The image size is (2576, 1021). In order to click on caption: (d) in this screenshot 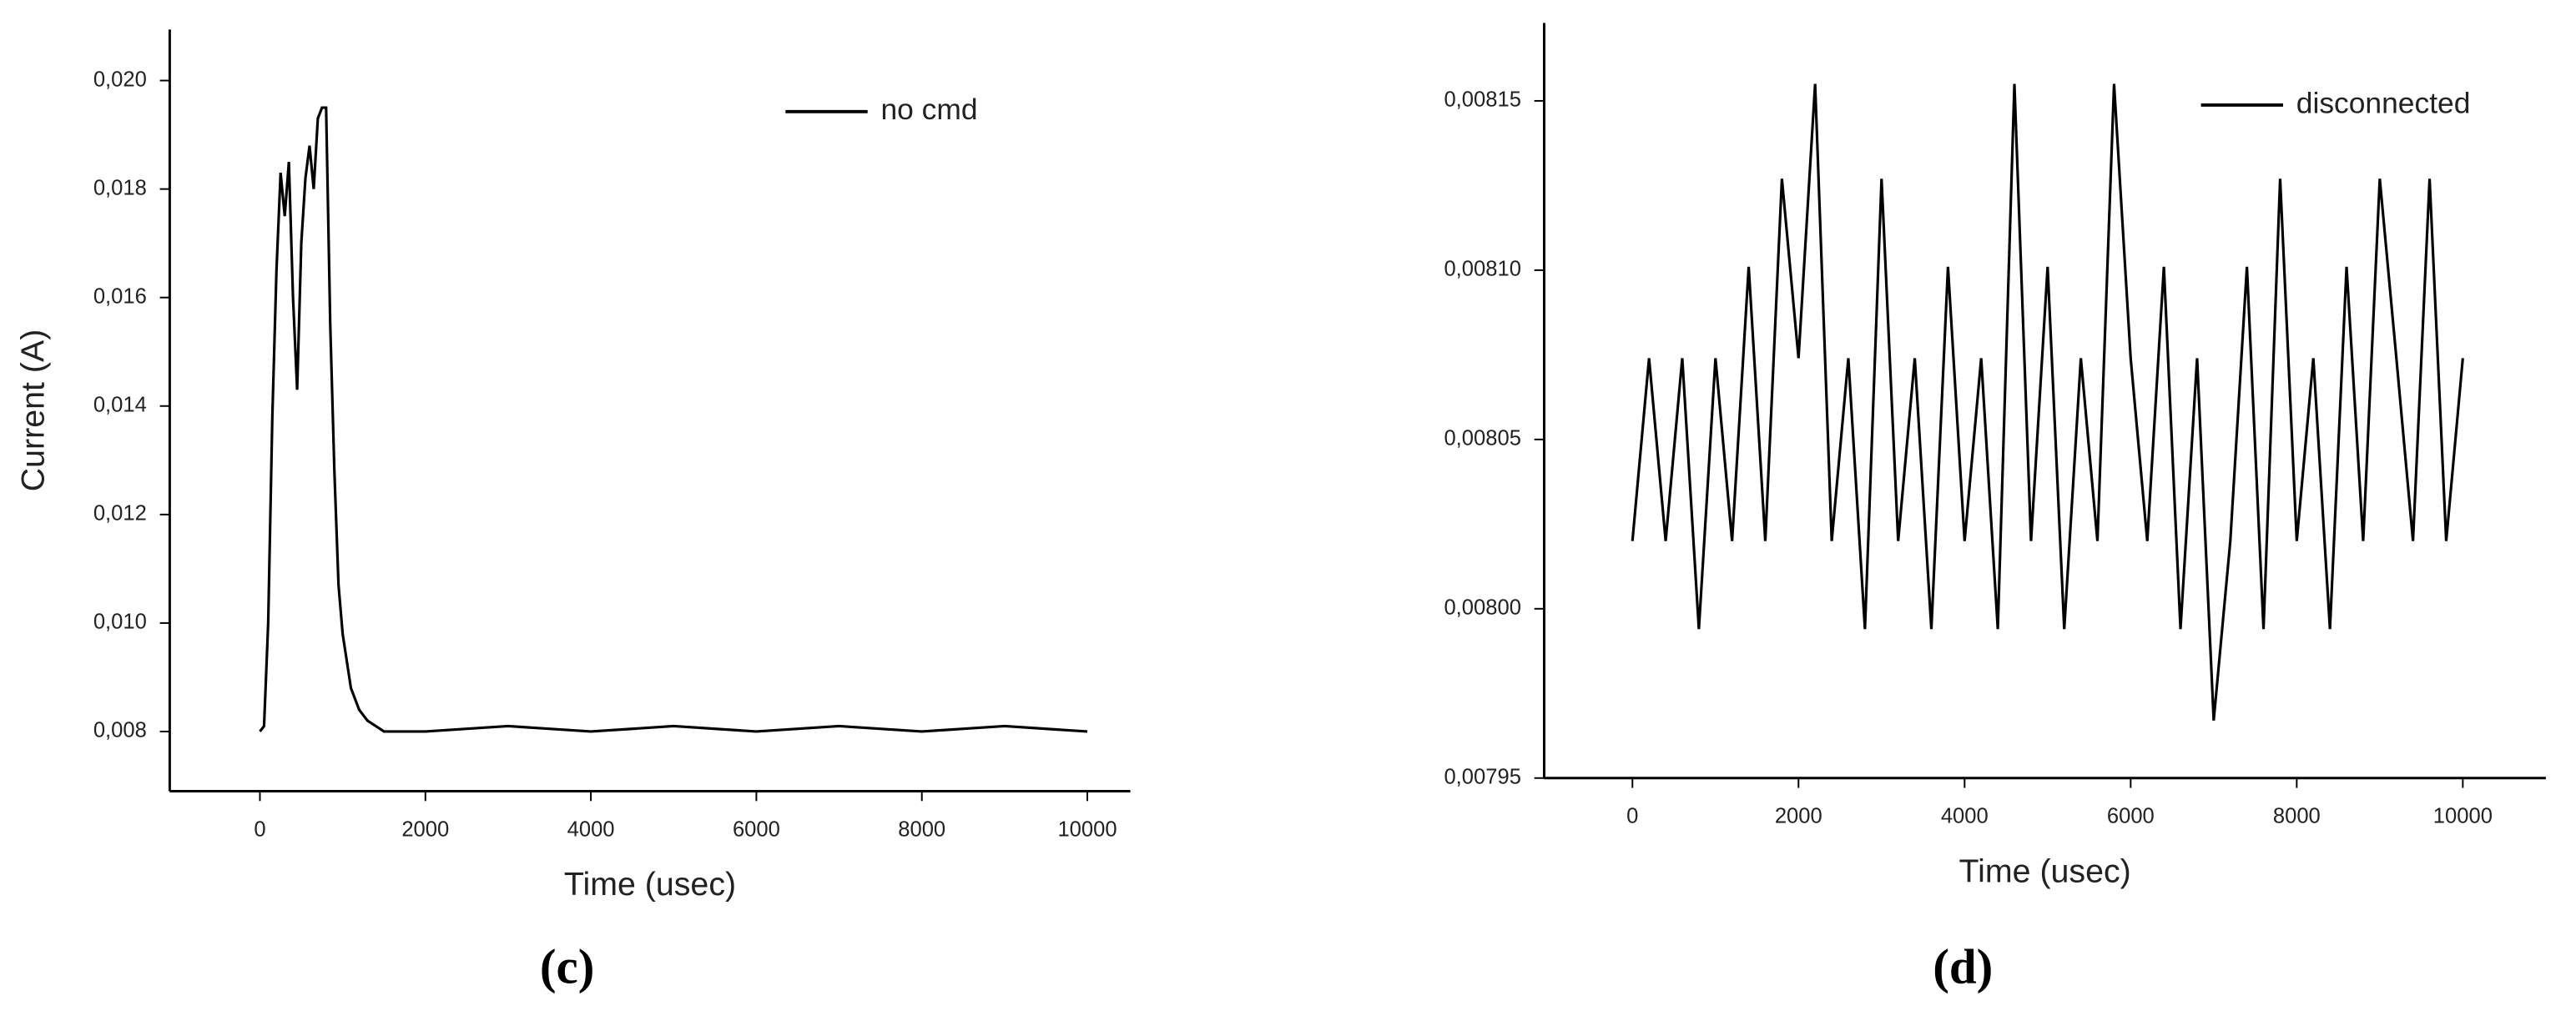, I will do `click(1963, 966)`.